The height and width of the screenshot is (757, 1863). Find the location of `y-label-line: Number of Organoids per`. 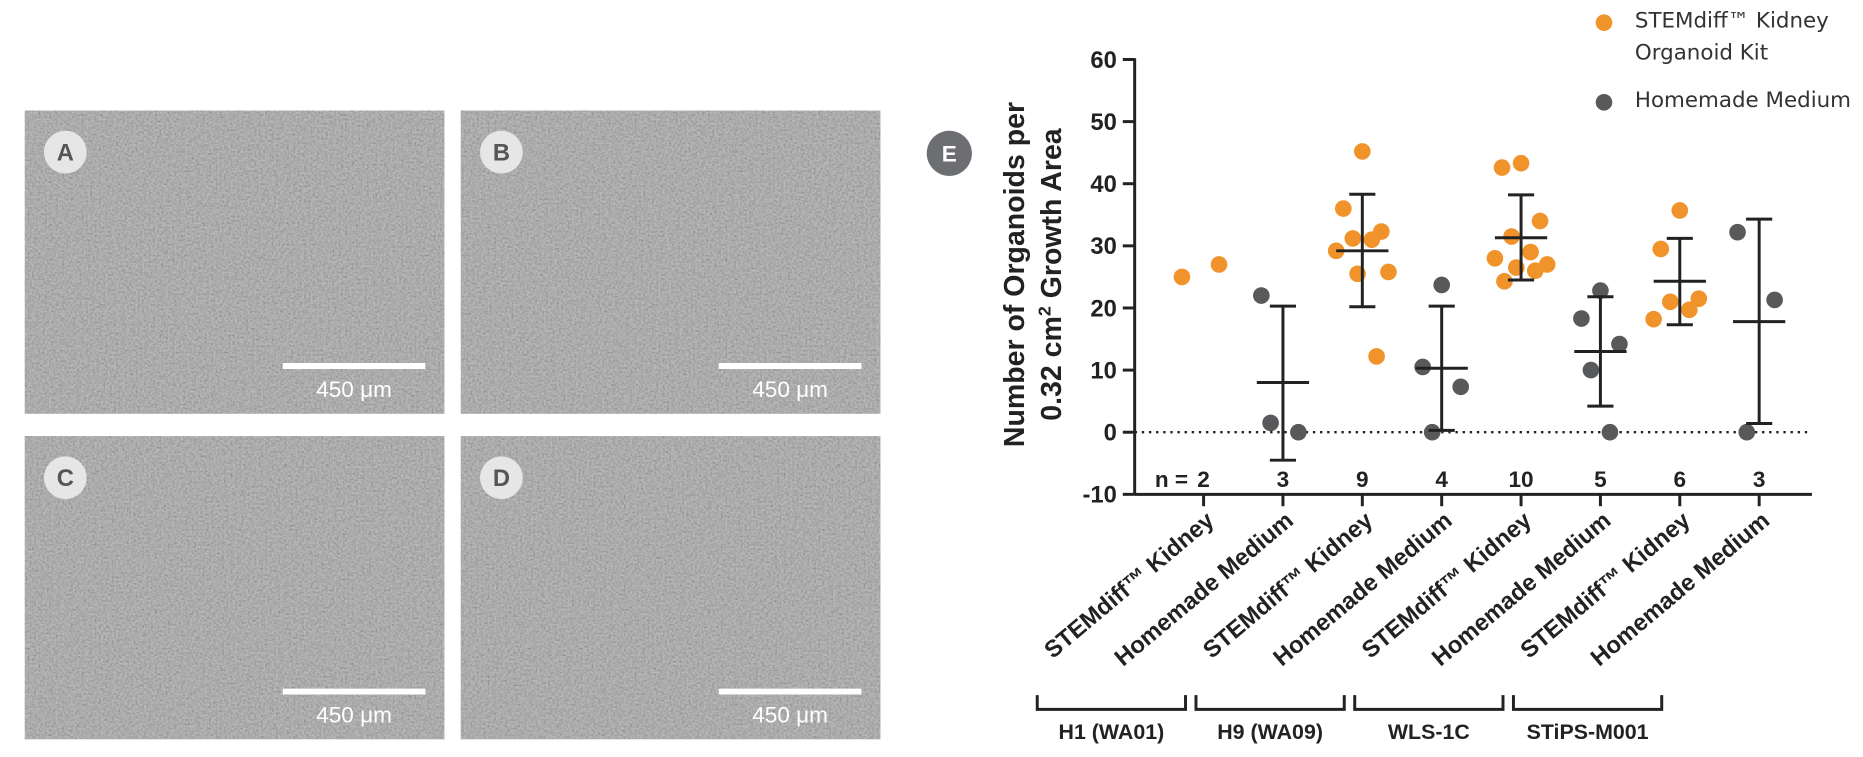

y-label-line: Number of Organoids per is located at coordinates (1015, 274).